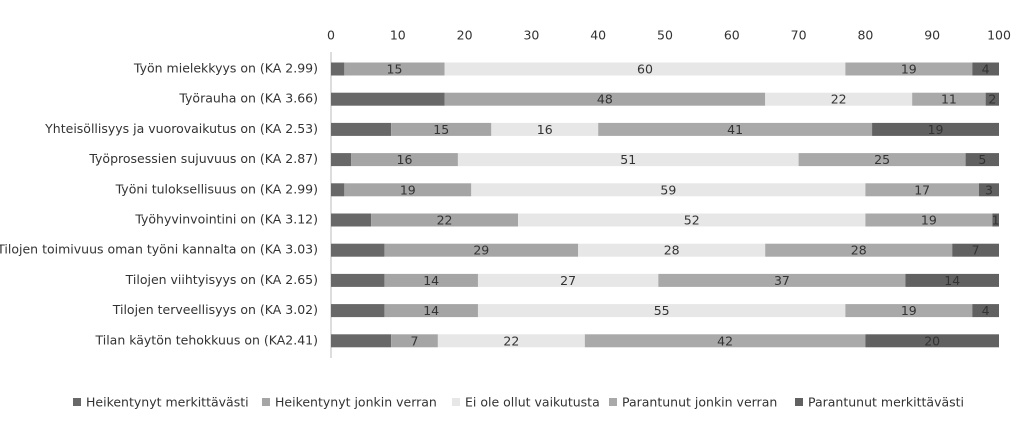 Image resolution: width=1023 pixels, height=425 pixels. I want to click on data-label: 48, so click(605, 99).